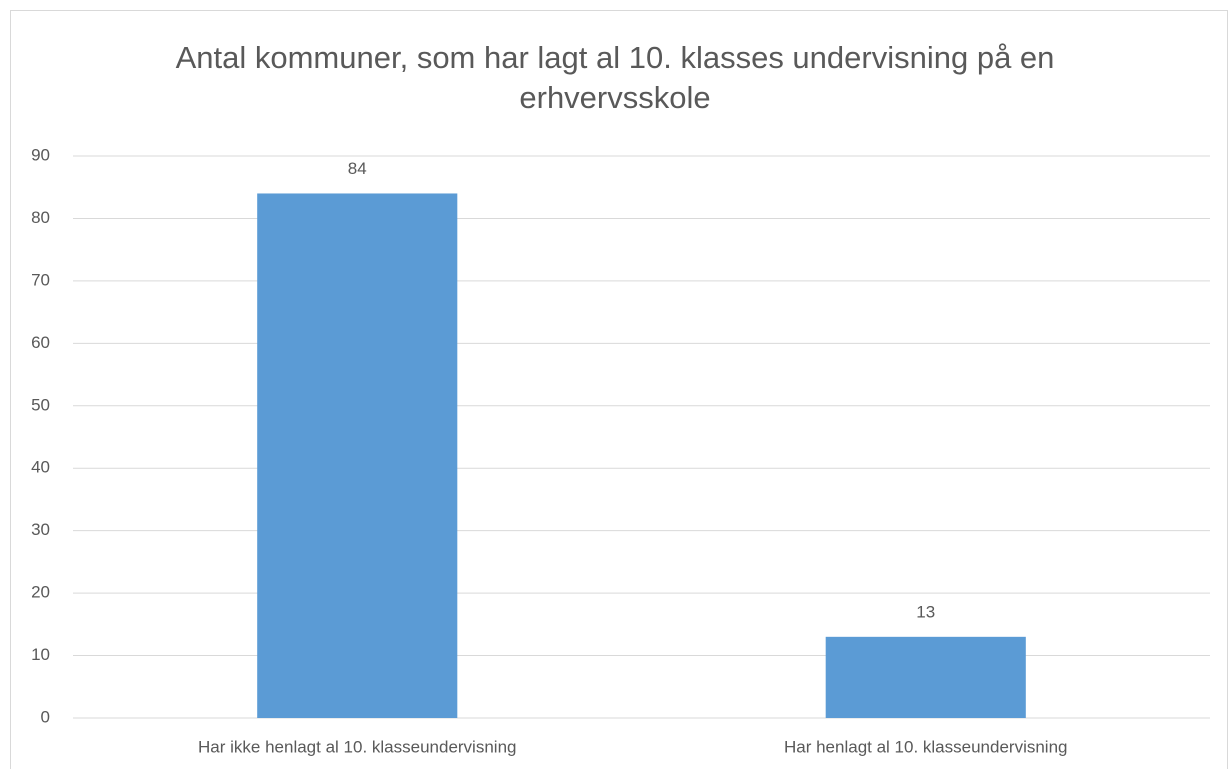 Image resolution: width=1229 pixels, height=769 pixels. I want to click on y-tick-label: 10, so click(40, 654).